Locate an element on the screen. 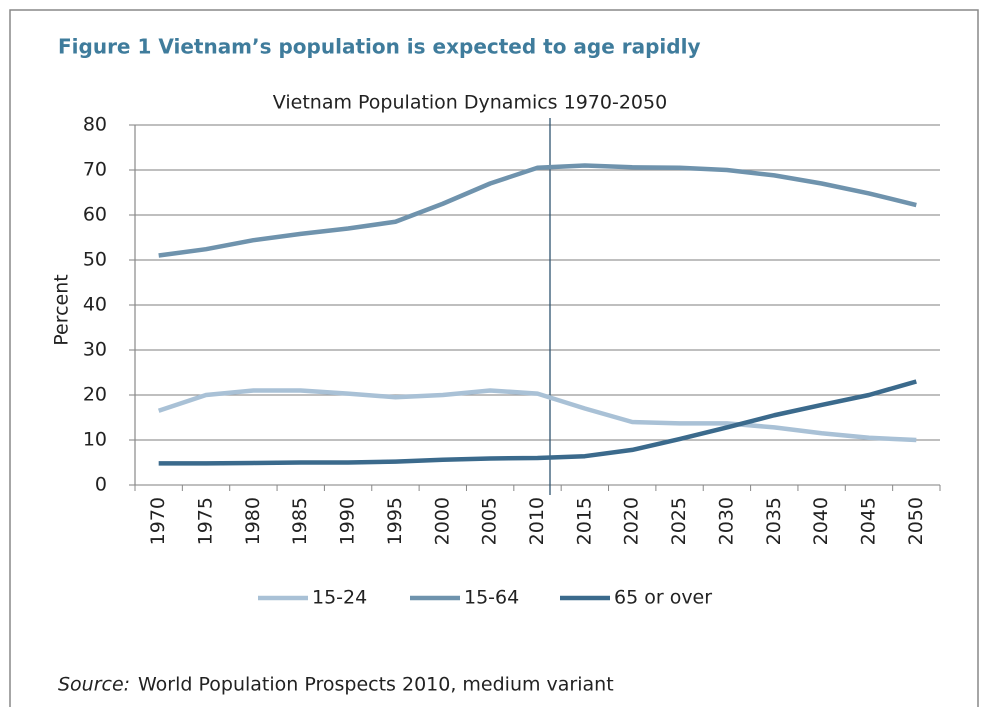 This screenshot has height=707, width=981. x-tick-label: 1995 is located at coordinates (395, 521).